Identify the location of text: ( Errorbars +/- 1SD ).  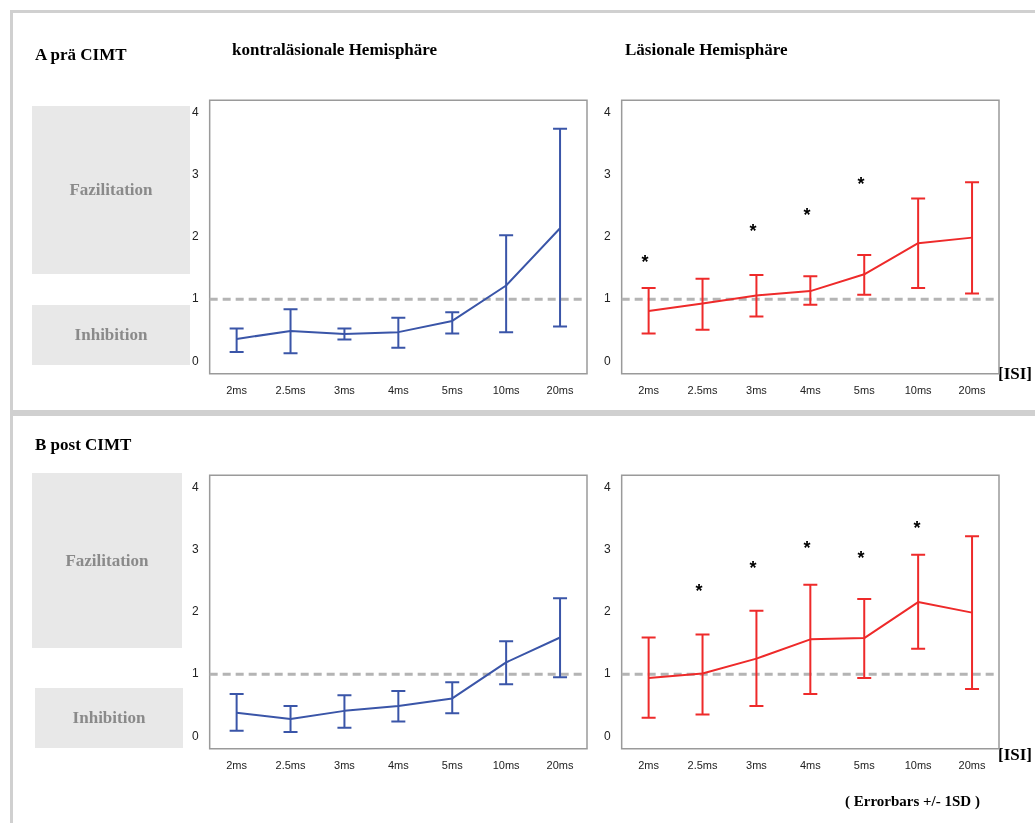
(912, 801).